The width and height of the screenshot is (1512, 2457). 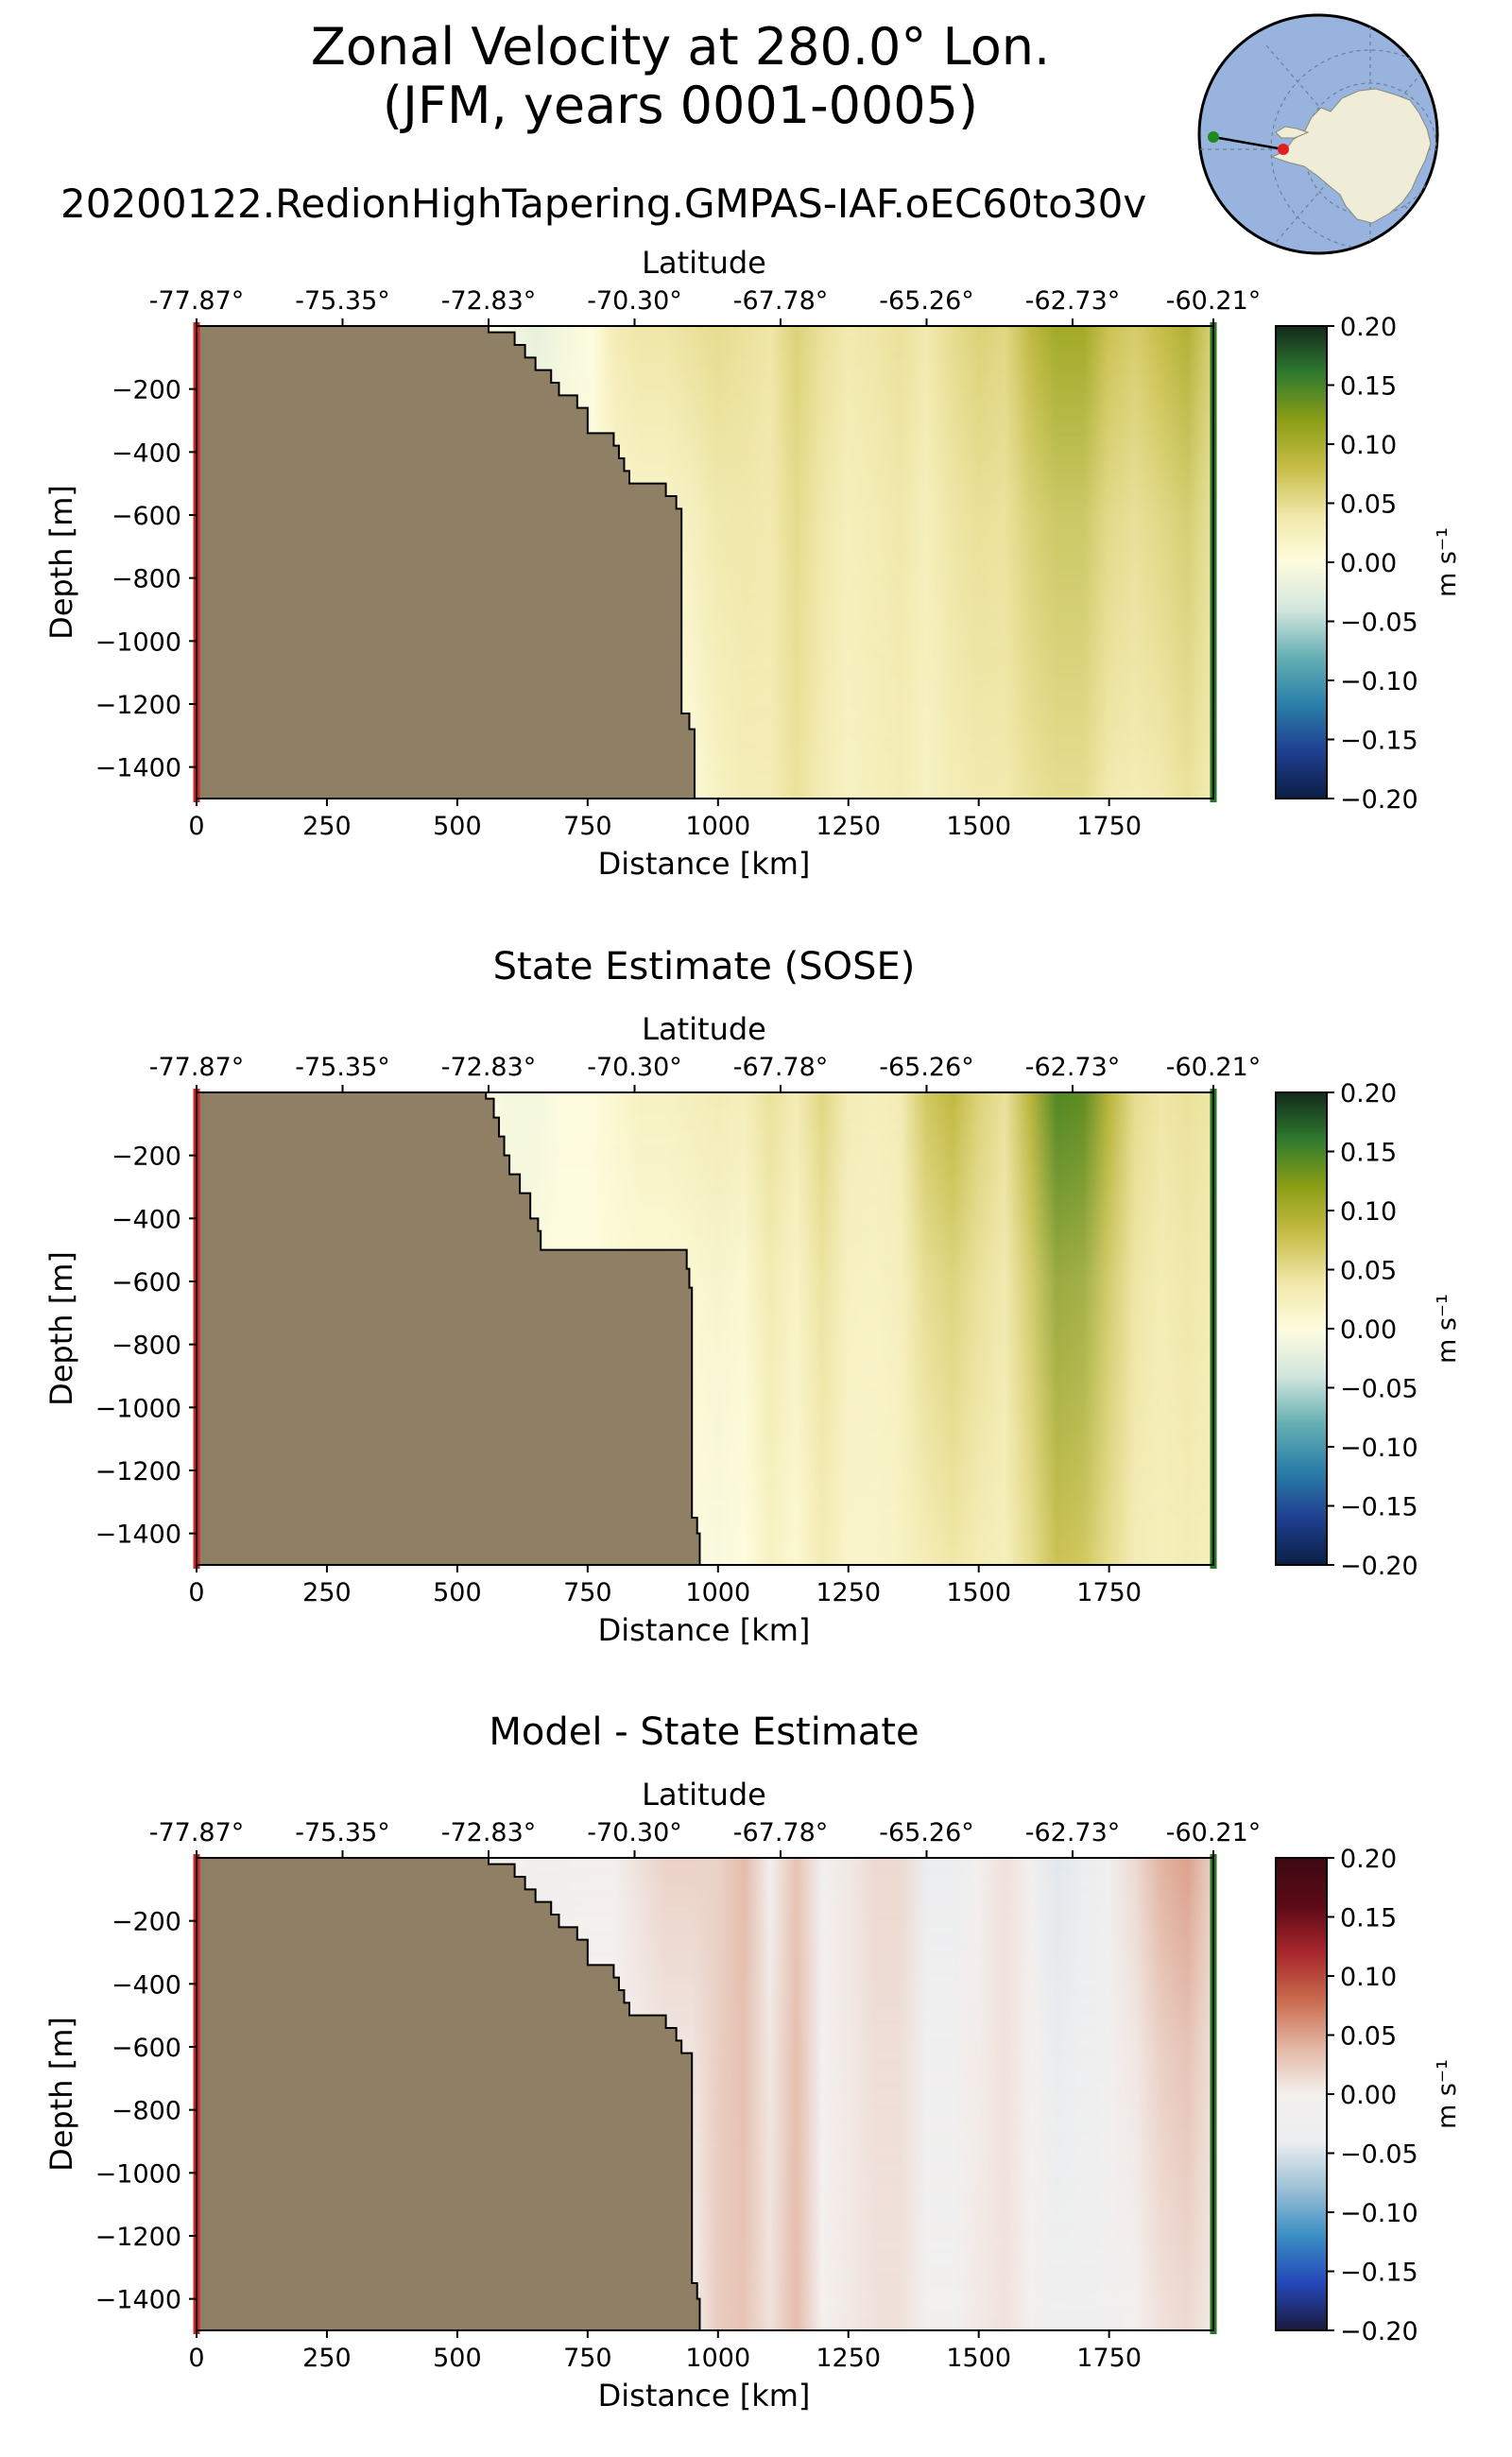 What do you see at coordinates (1248, 143) in the screenshot?
I see `inset-transect-line` at bounding box center [1248, 143].